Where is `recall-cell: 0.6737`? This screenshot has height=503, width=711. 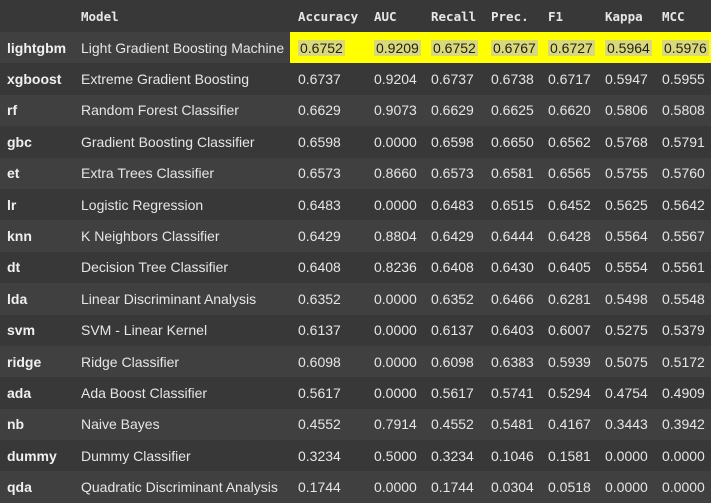
recall-cell: 0.6737 is located at coordinates (452, 79).